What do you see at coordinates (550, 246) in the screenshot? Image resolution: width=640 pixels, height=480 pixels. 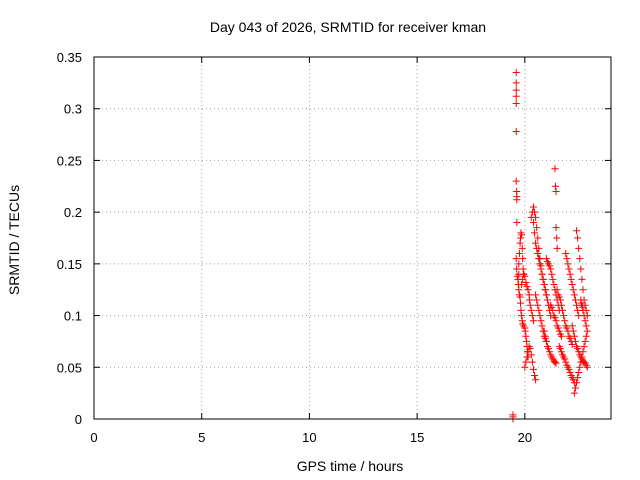 I see `data-points` at bounding box center [550, 246].